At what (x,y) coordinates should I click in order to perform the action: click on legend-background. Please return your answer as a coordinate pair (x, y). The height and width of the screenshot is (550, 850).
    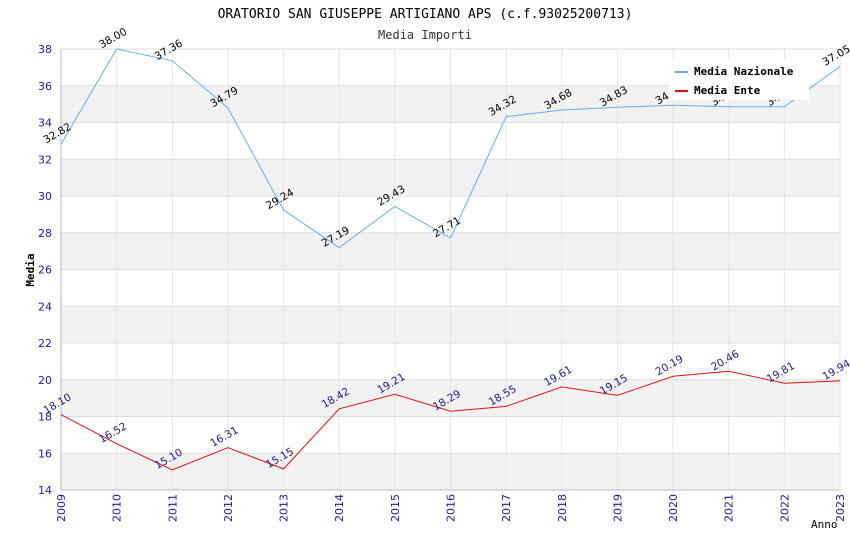
    Looking at the image, I should click on (739, 80).